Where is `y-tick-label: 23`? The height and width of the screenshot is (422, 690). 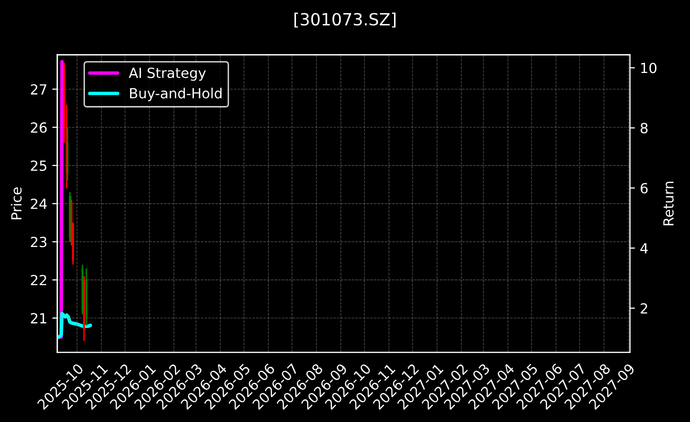
y-tick-label: 23 is located at coordinates (38, 242).